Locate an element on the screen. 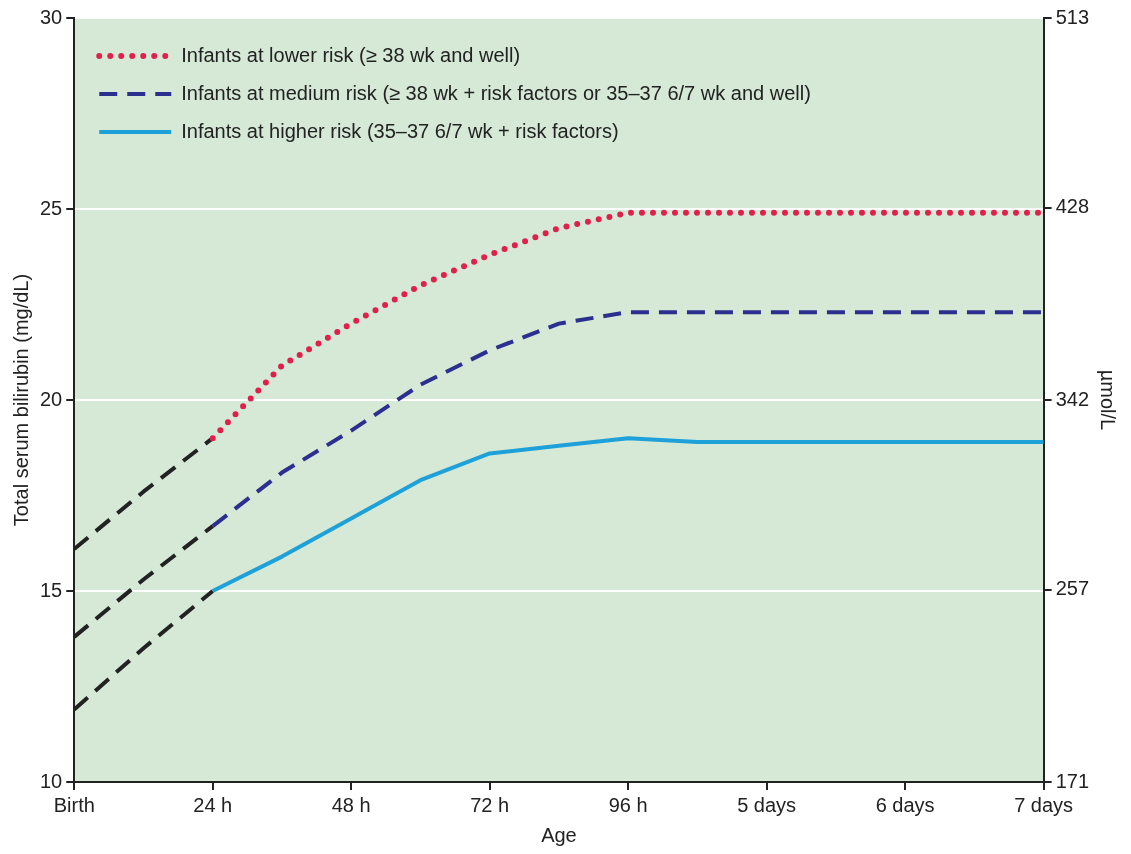 The width and height of the screenshot is (1131, 854). y-tick-label: 30 is located at coordinates (51, 16).